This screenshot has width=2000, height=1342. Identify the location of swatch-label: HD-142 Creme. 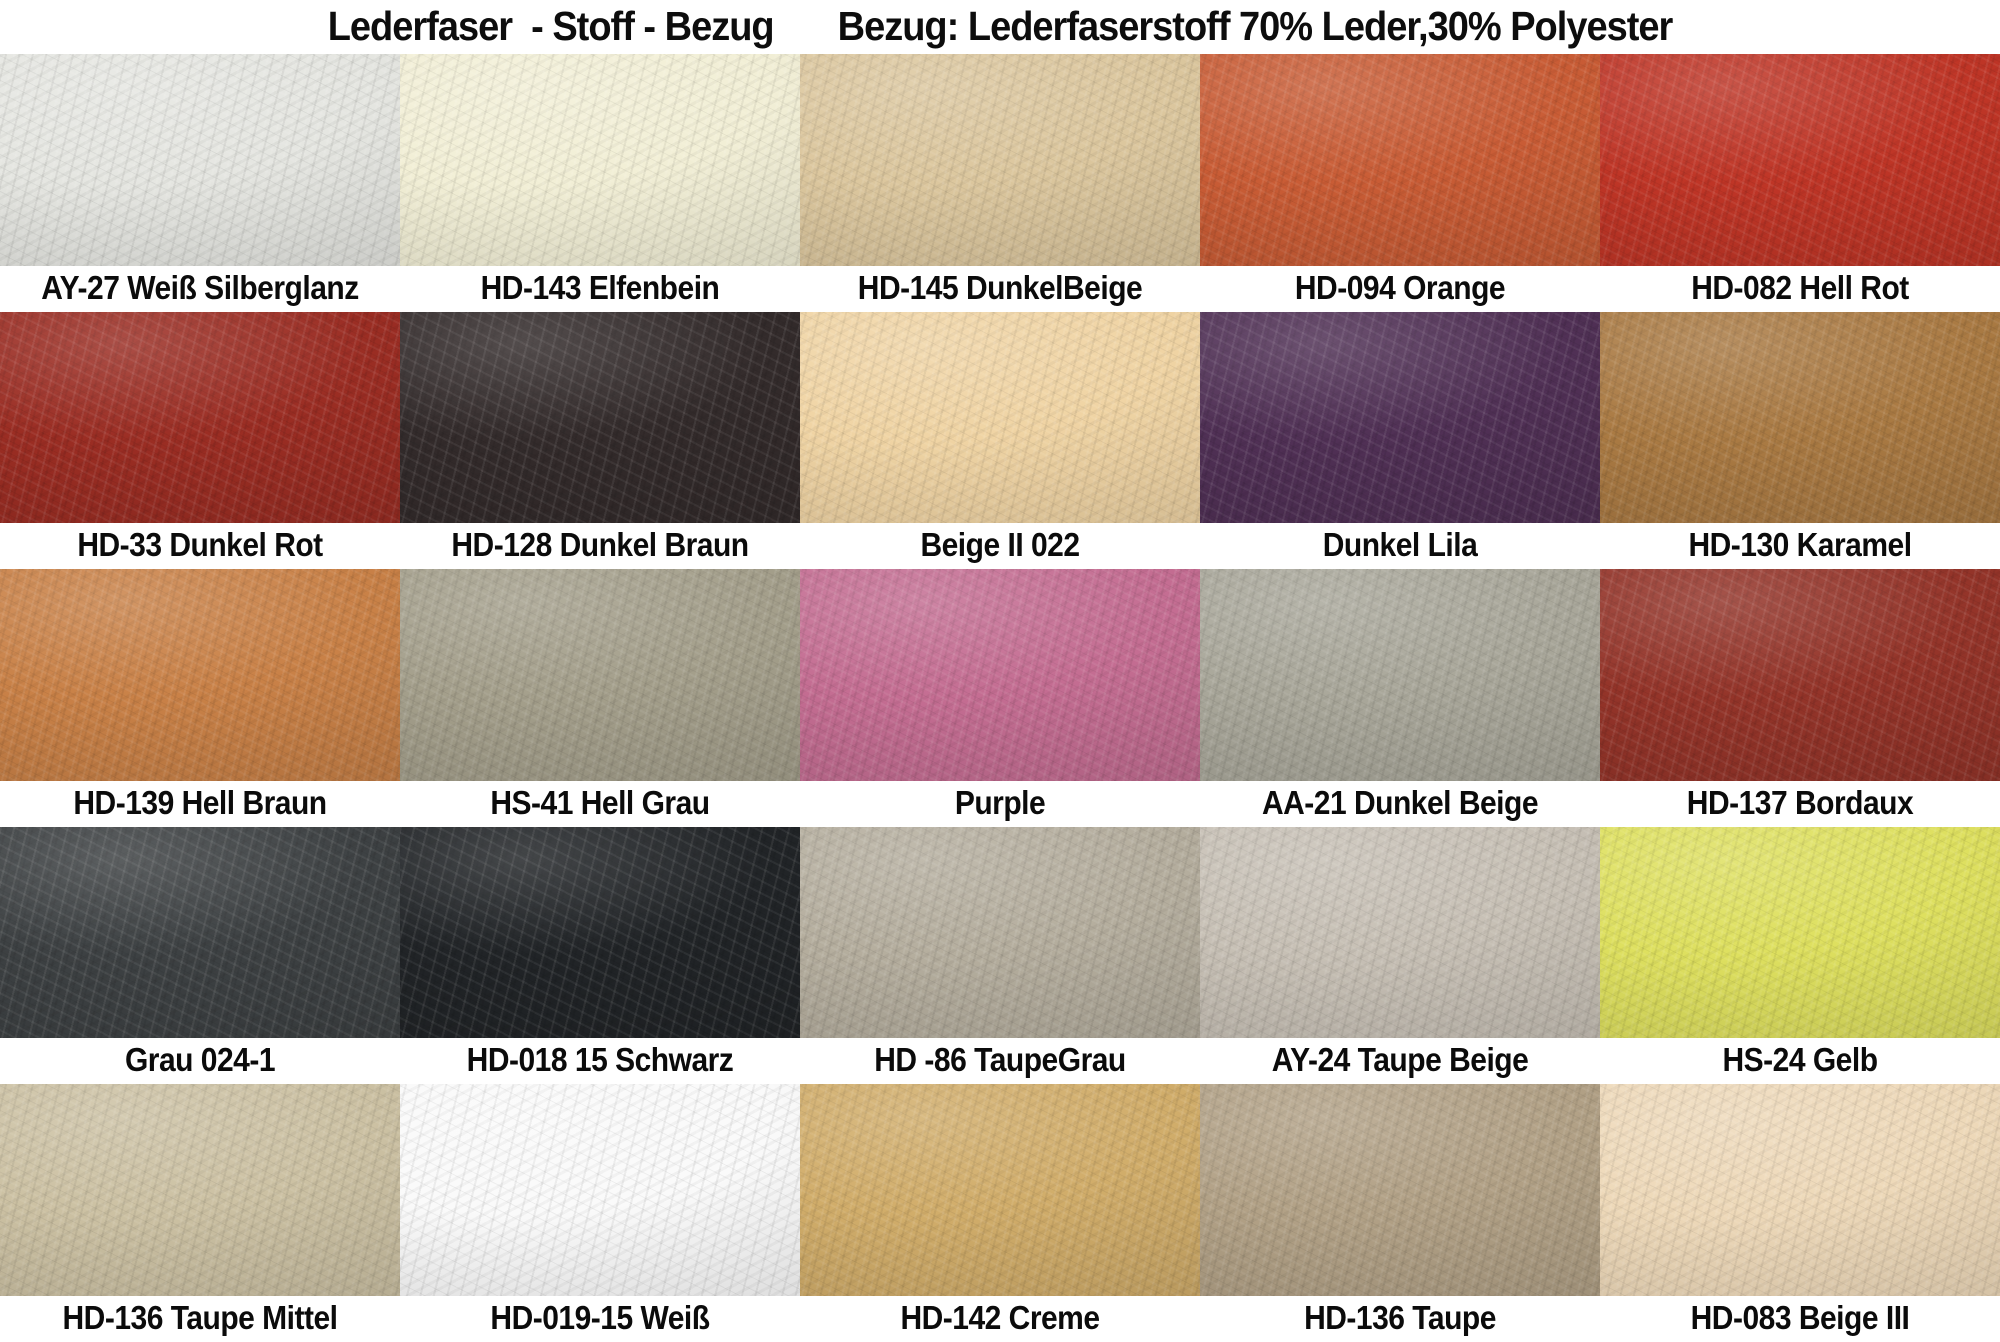
(1000, 1318).